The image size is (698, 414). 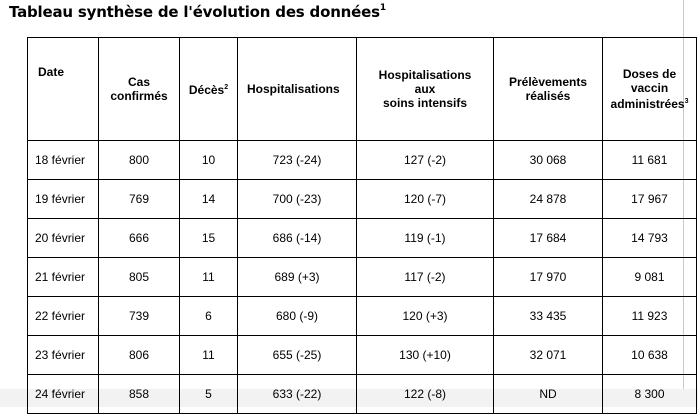 I want to click on cell-deces: 10, so click(x=208, y=160).